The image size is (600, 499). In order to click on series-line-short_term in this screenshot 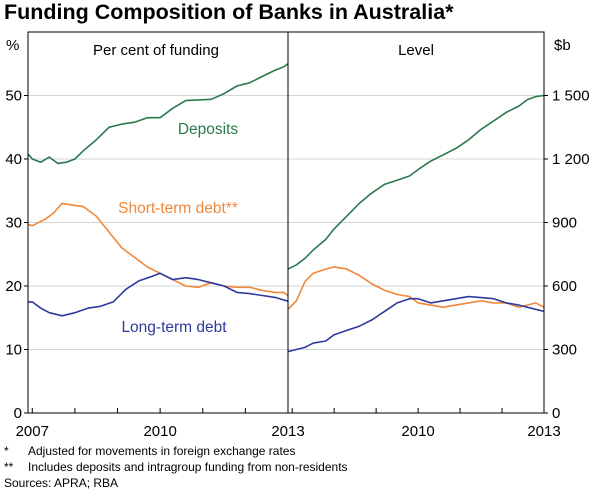, I will do `click(158, 249)`.